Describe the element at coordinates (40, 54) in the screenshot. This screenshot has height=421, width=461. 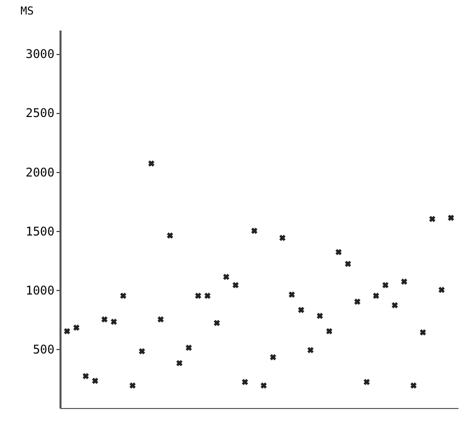
I see `y-tick-label: 3000` at that location.